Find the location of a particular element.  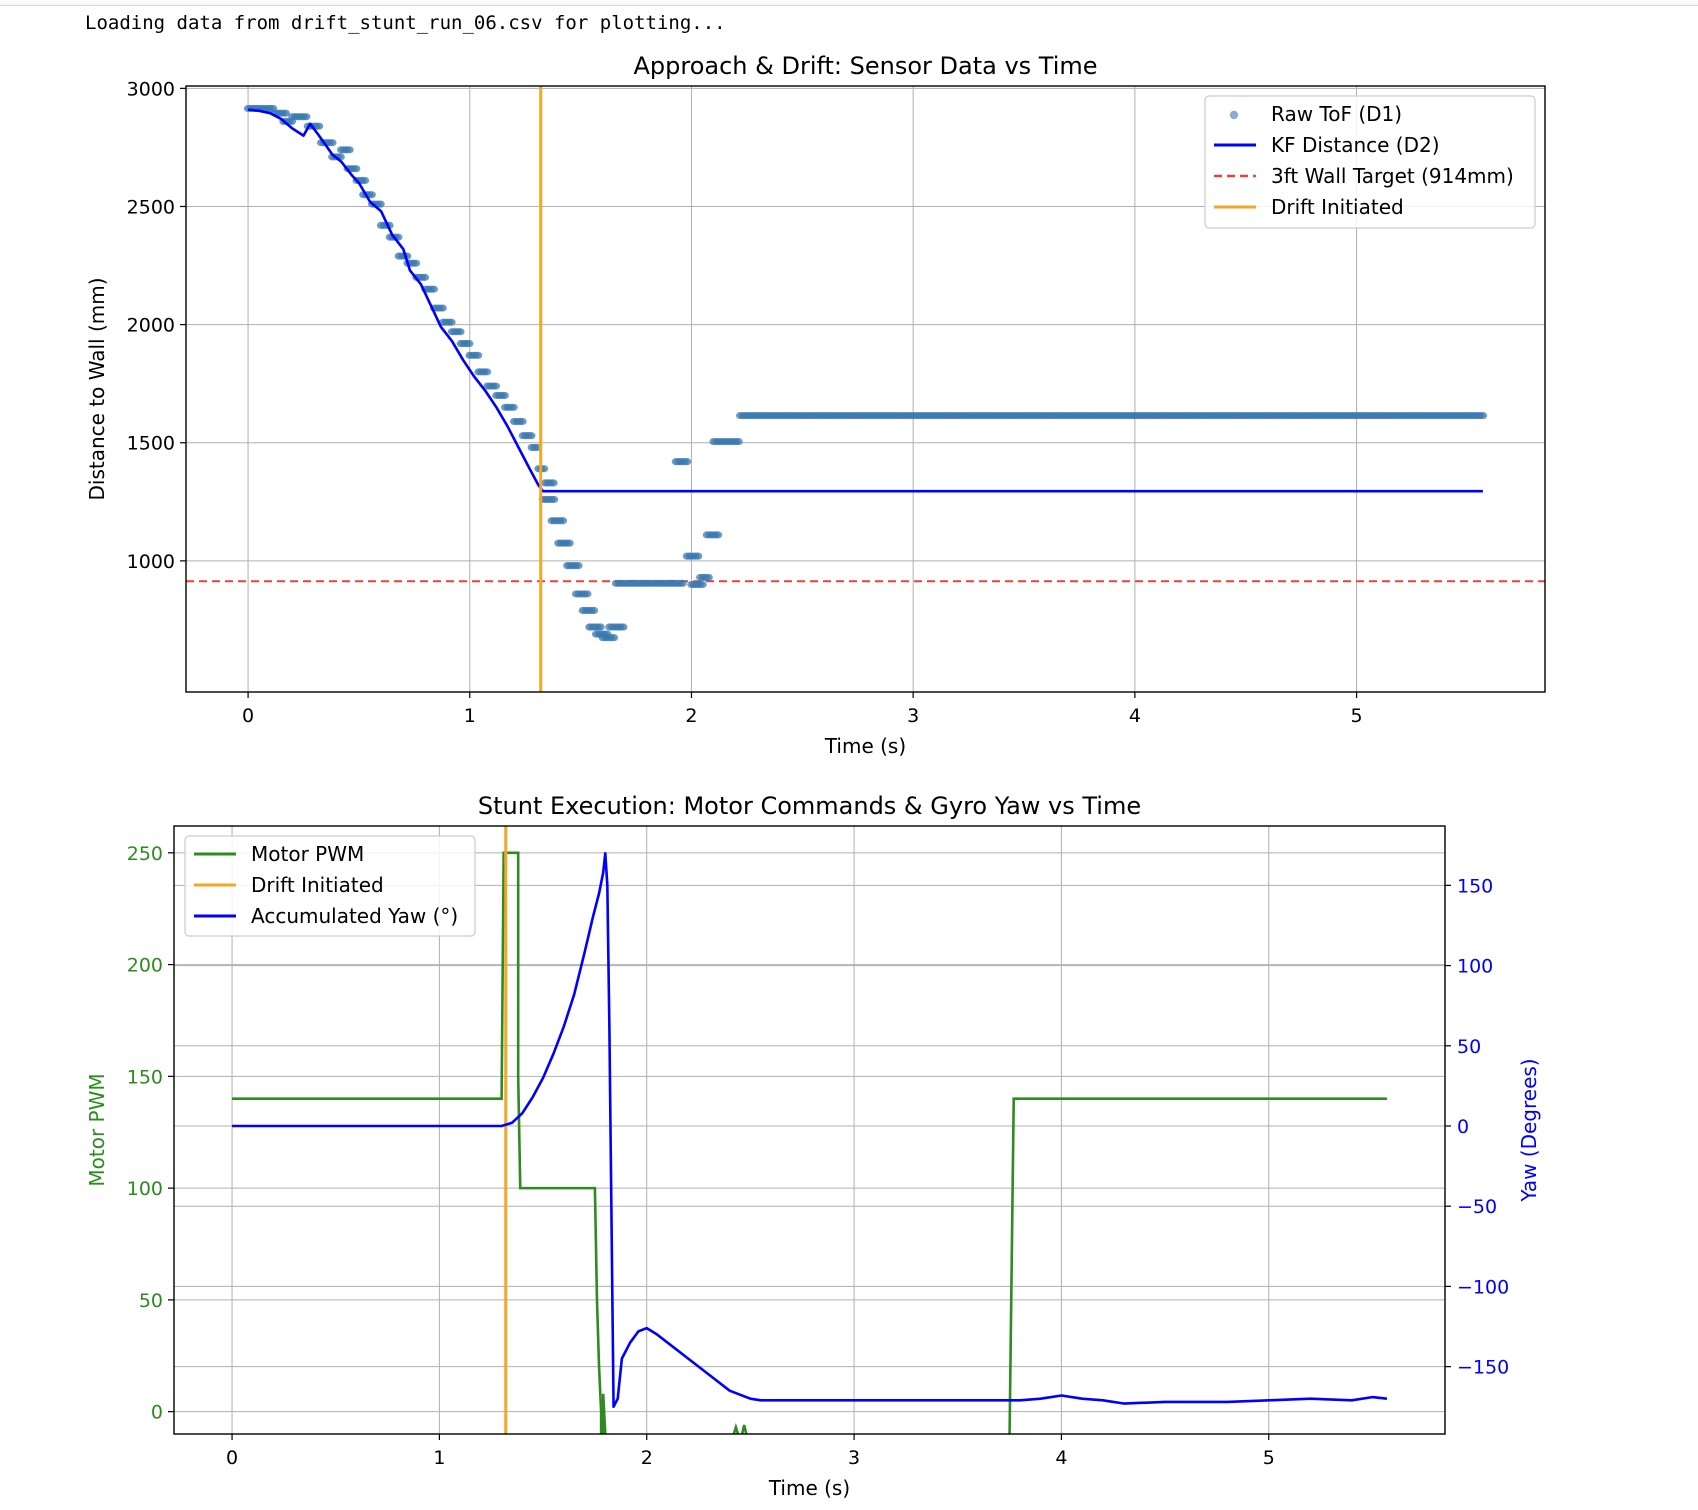

chart1-xtick-label: 4 is located at coordinates (1135, 716).